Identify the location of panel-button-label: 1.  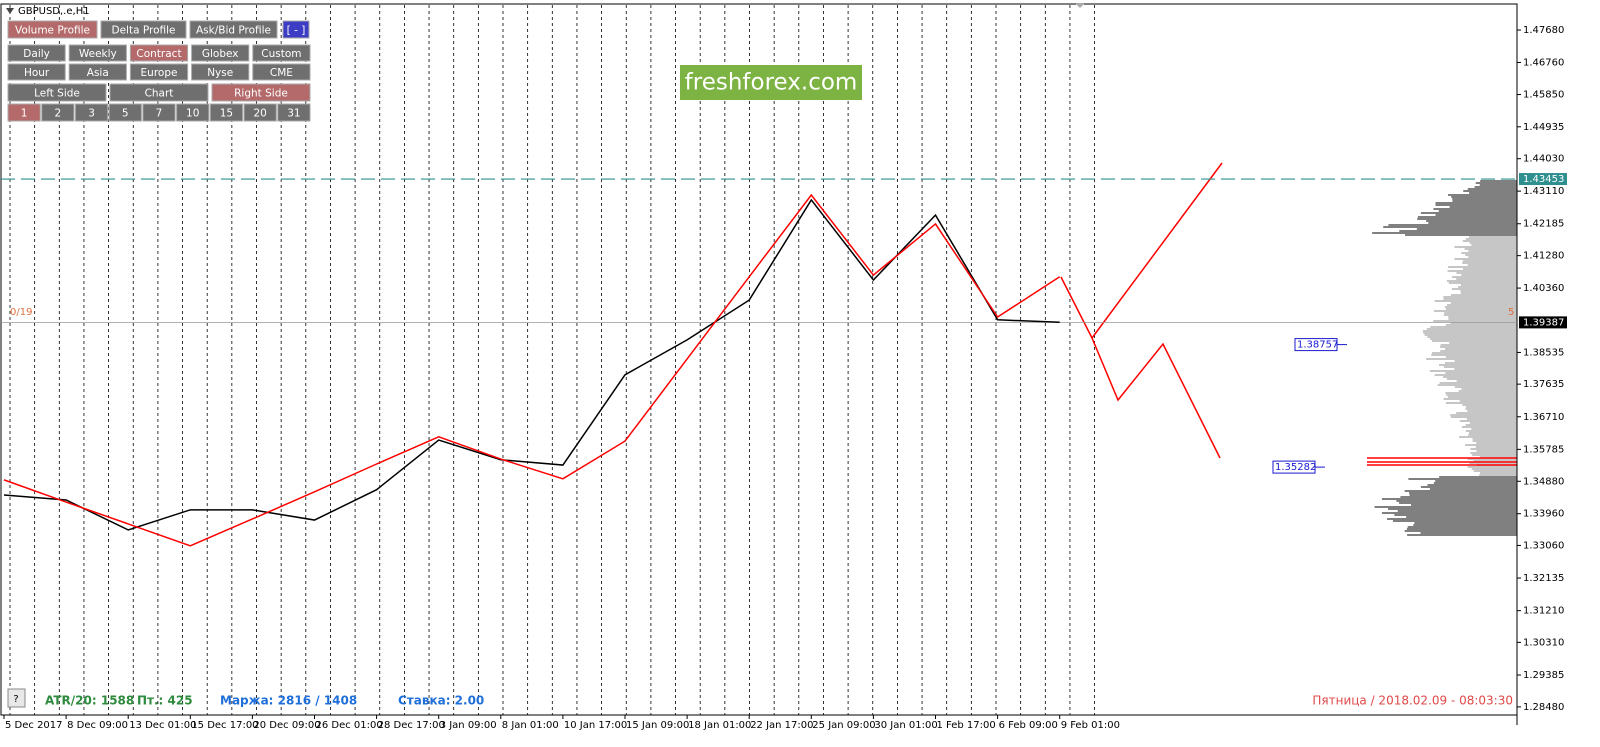
(24, 114).